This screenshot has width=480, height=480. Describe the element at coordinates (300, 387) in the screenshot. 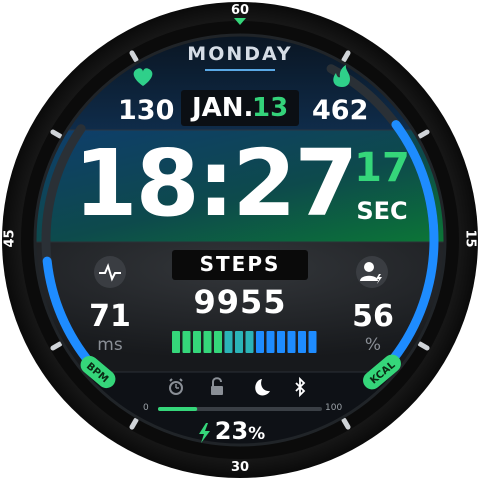

I see `bluetooth-icon` at that location.